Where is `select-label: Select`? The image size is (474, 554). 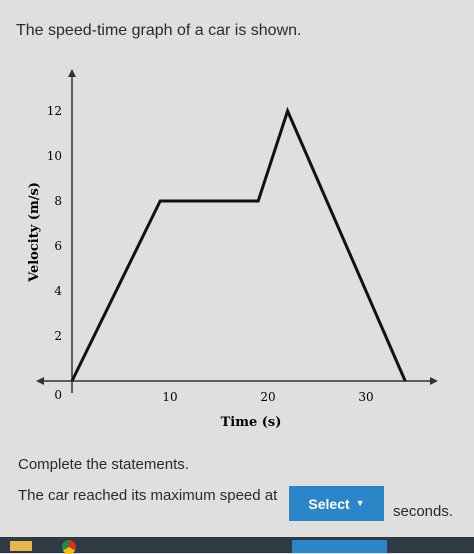
select-label: Select is located at coordinates (329, 503).